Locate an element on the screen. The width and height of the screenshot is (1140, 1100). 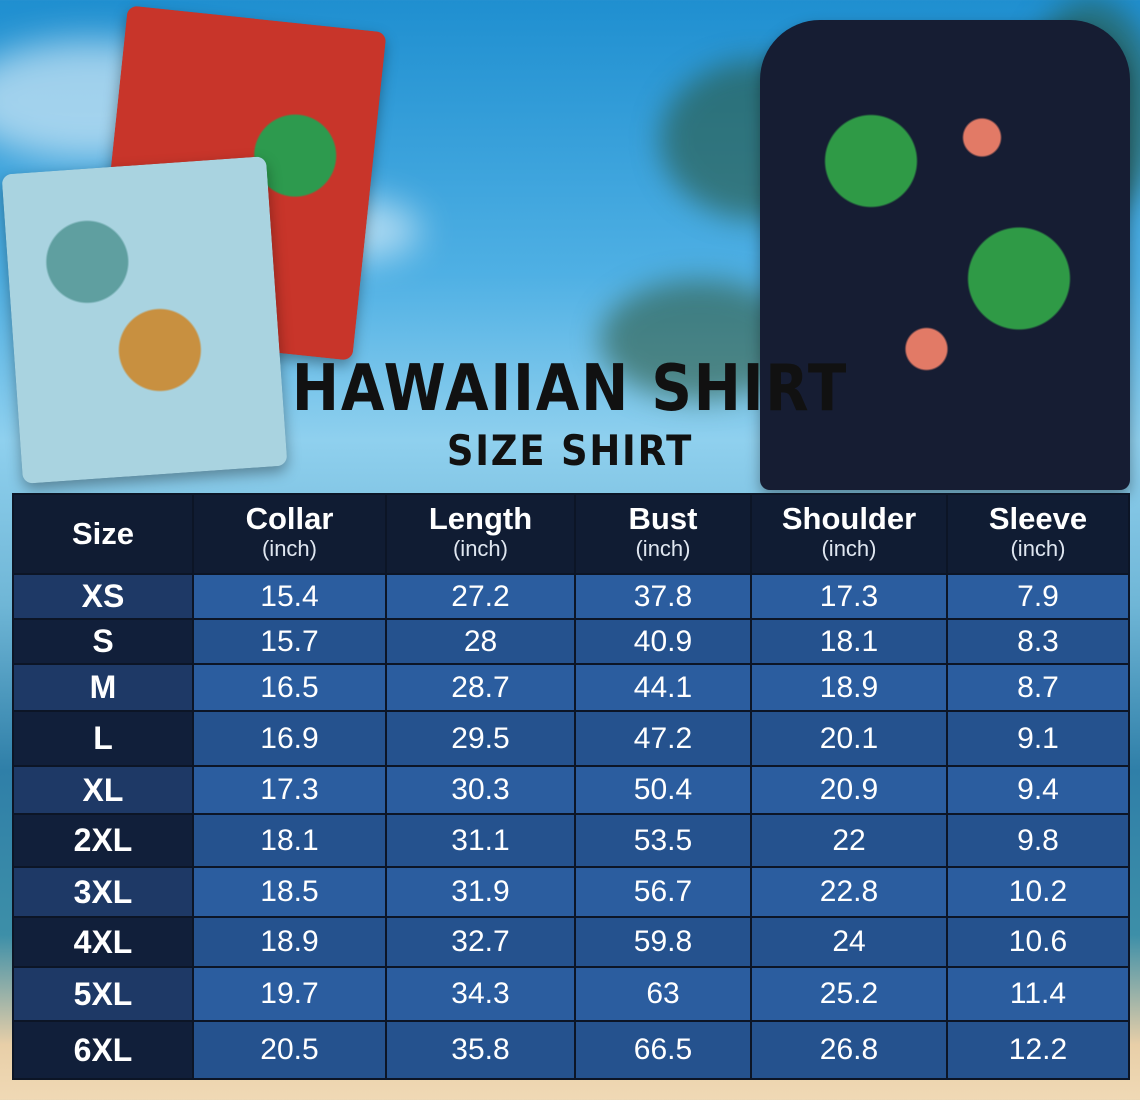
measurement-cell: 53.5 is located at coordinates (663, 840).